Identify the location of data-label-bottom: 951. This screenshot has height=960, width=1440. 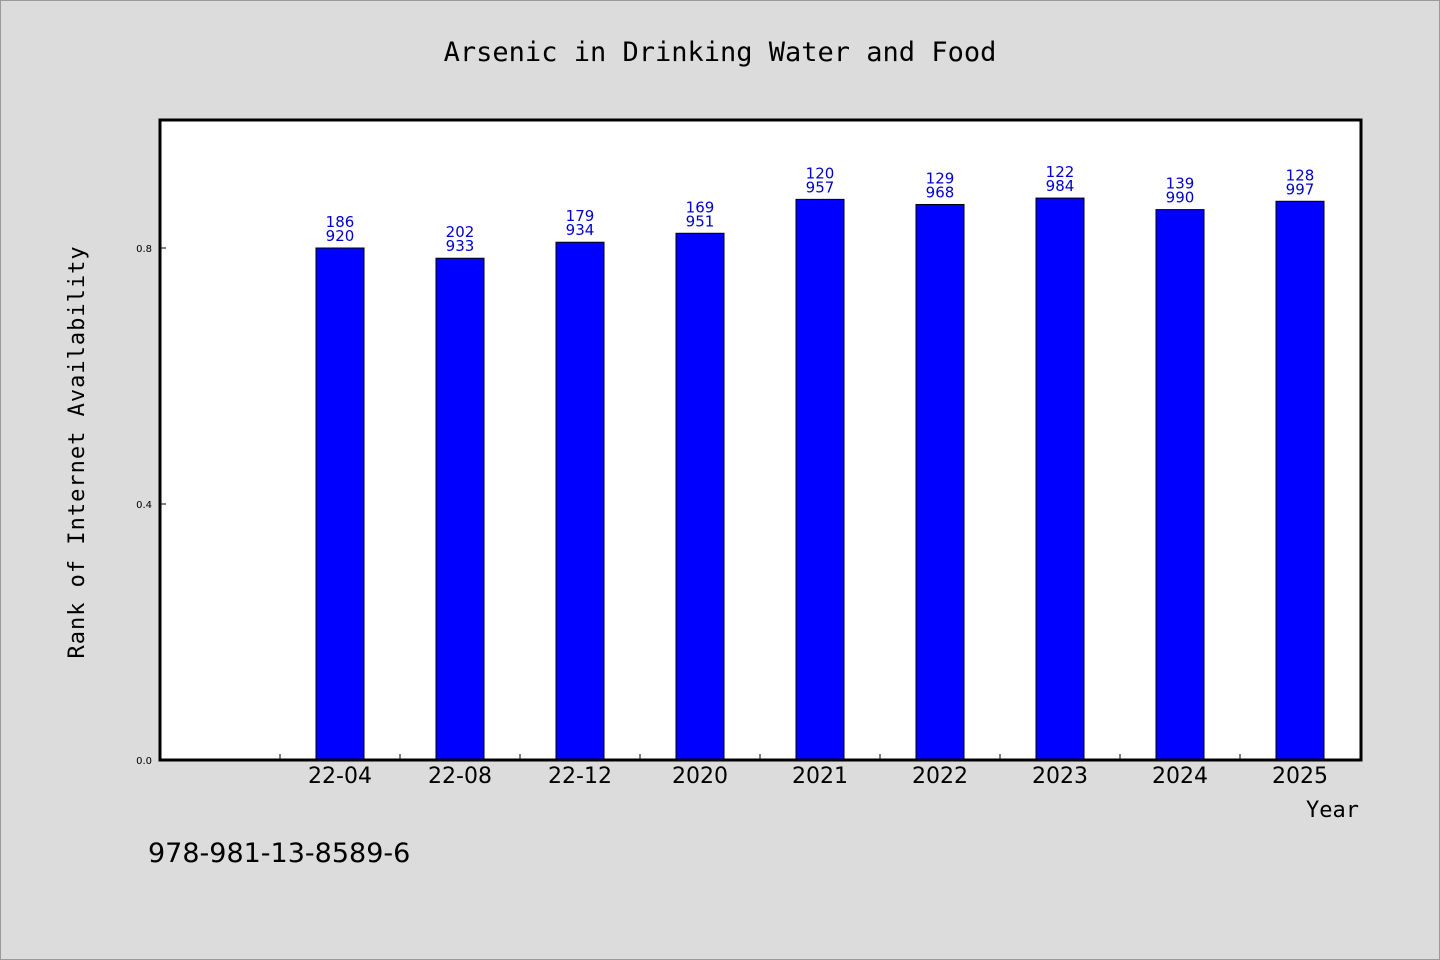
(700, 221).